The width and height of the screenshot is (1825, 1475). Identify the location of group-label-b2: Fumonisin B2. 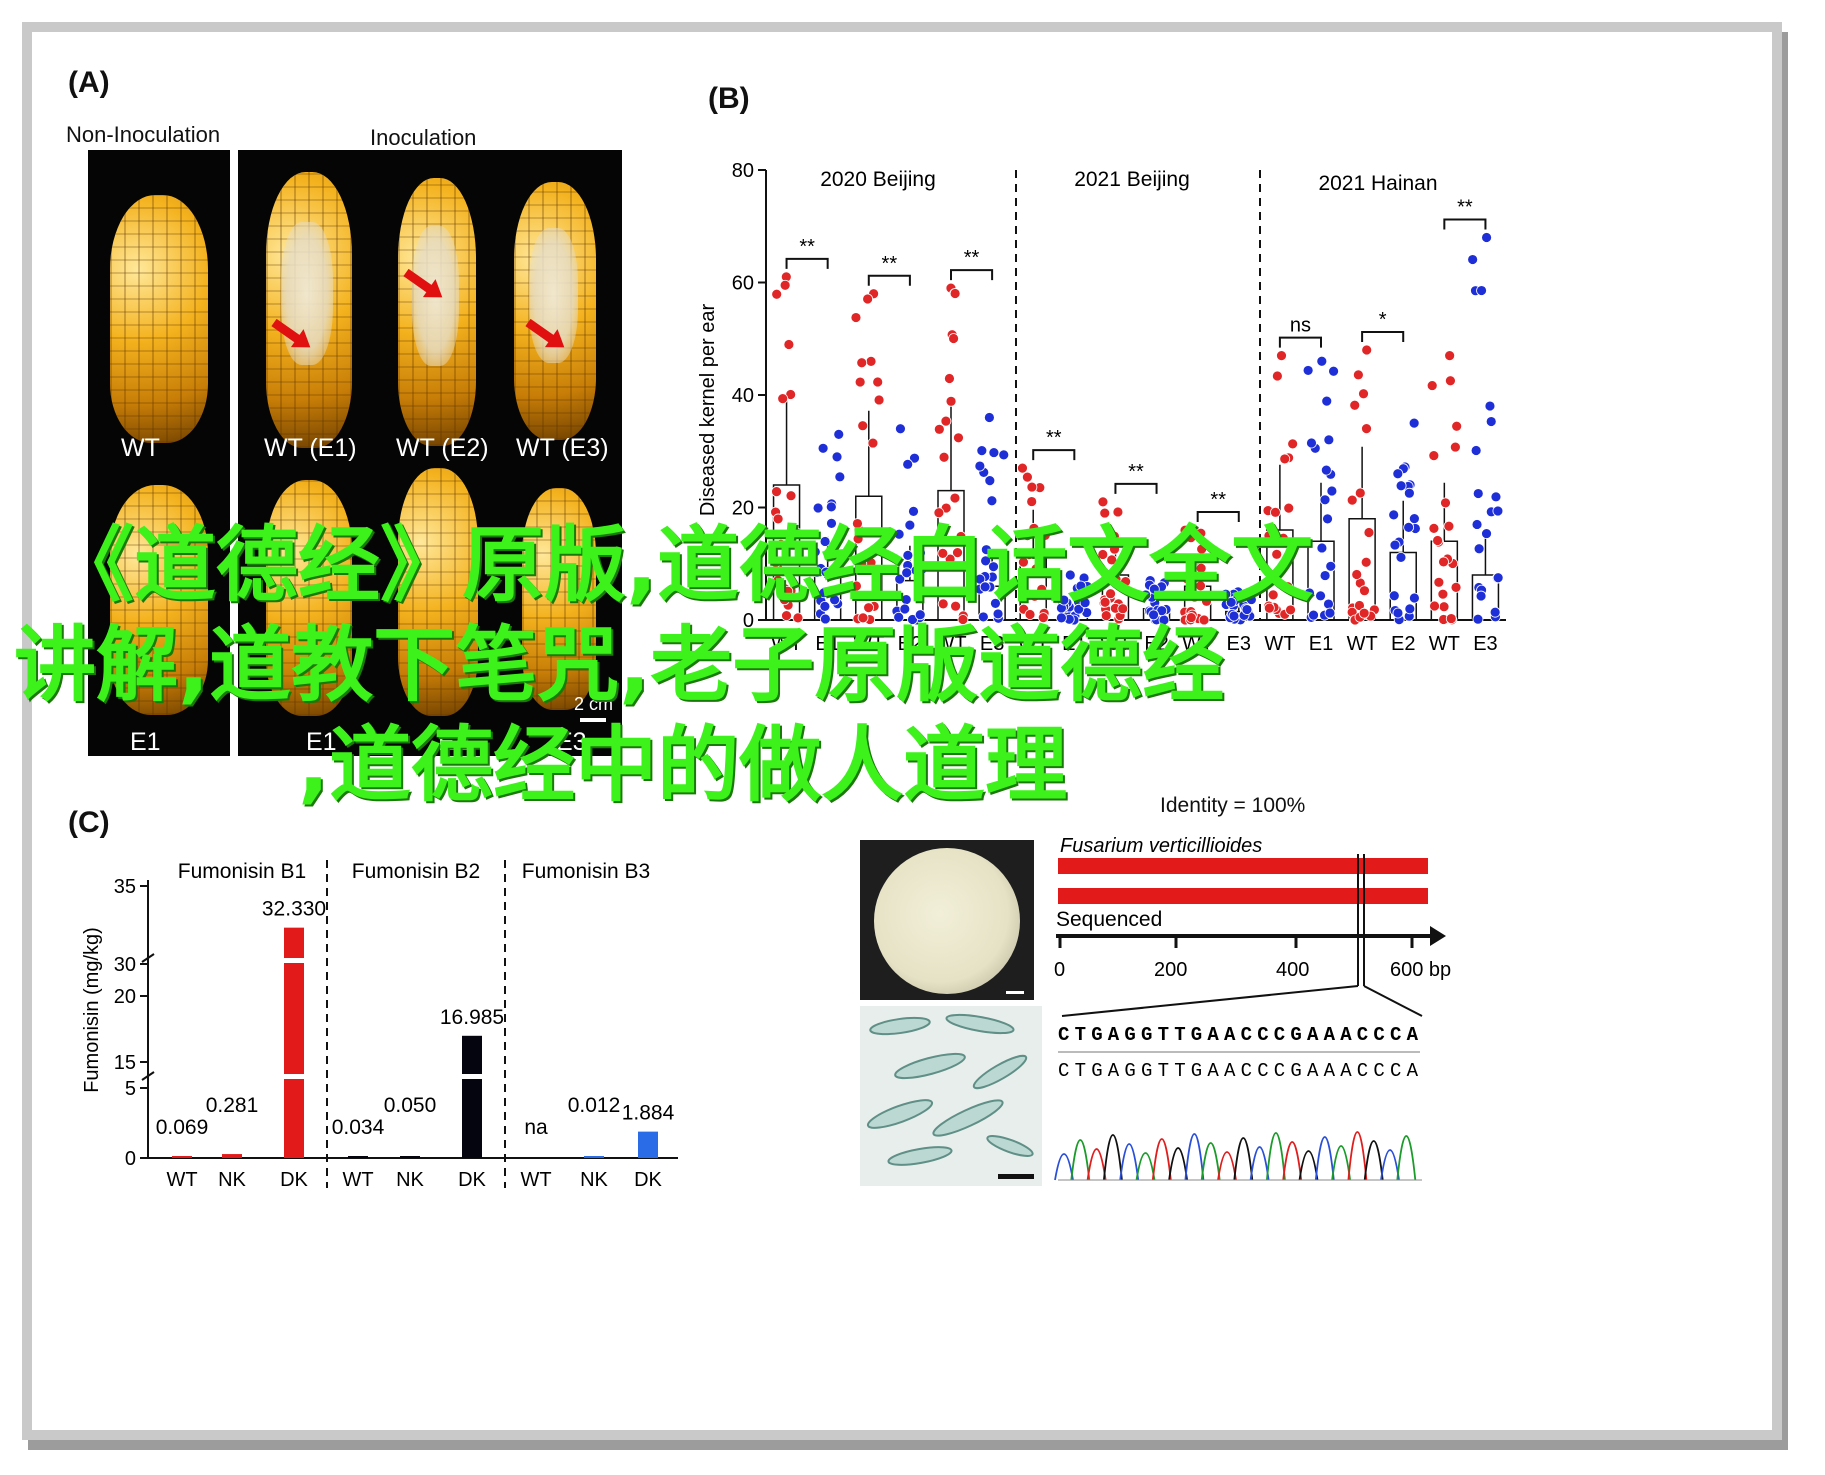
(416, 871).